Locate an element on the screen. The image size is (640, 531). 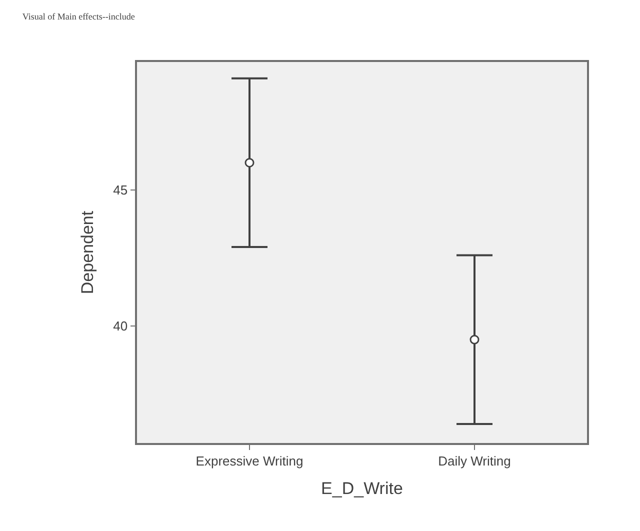
x-axis-title: E_D_Write is located at coordinates (362, 488).